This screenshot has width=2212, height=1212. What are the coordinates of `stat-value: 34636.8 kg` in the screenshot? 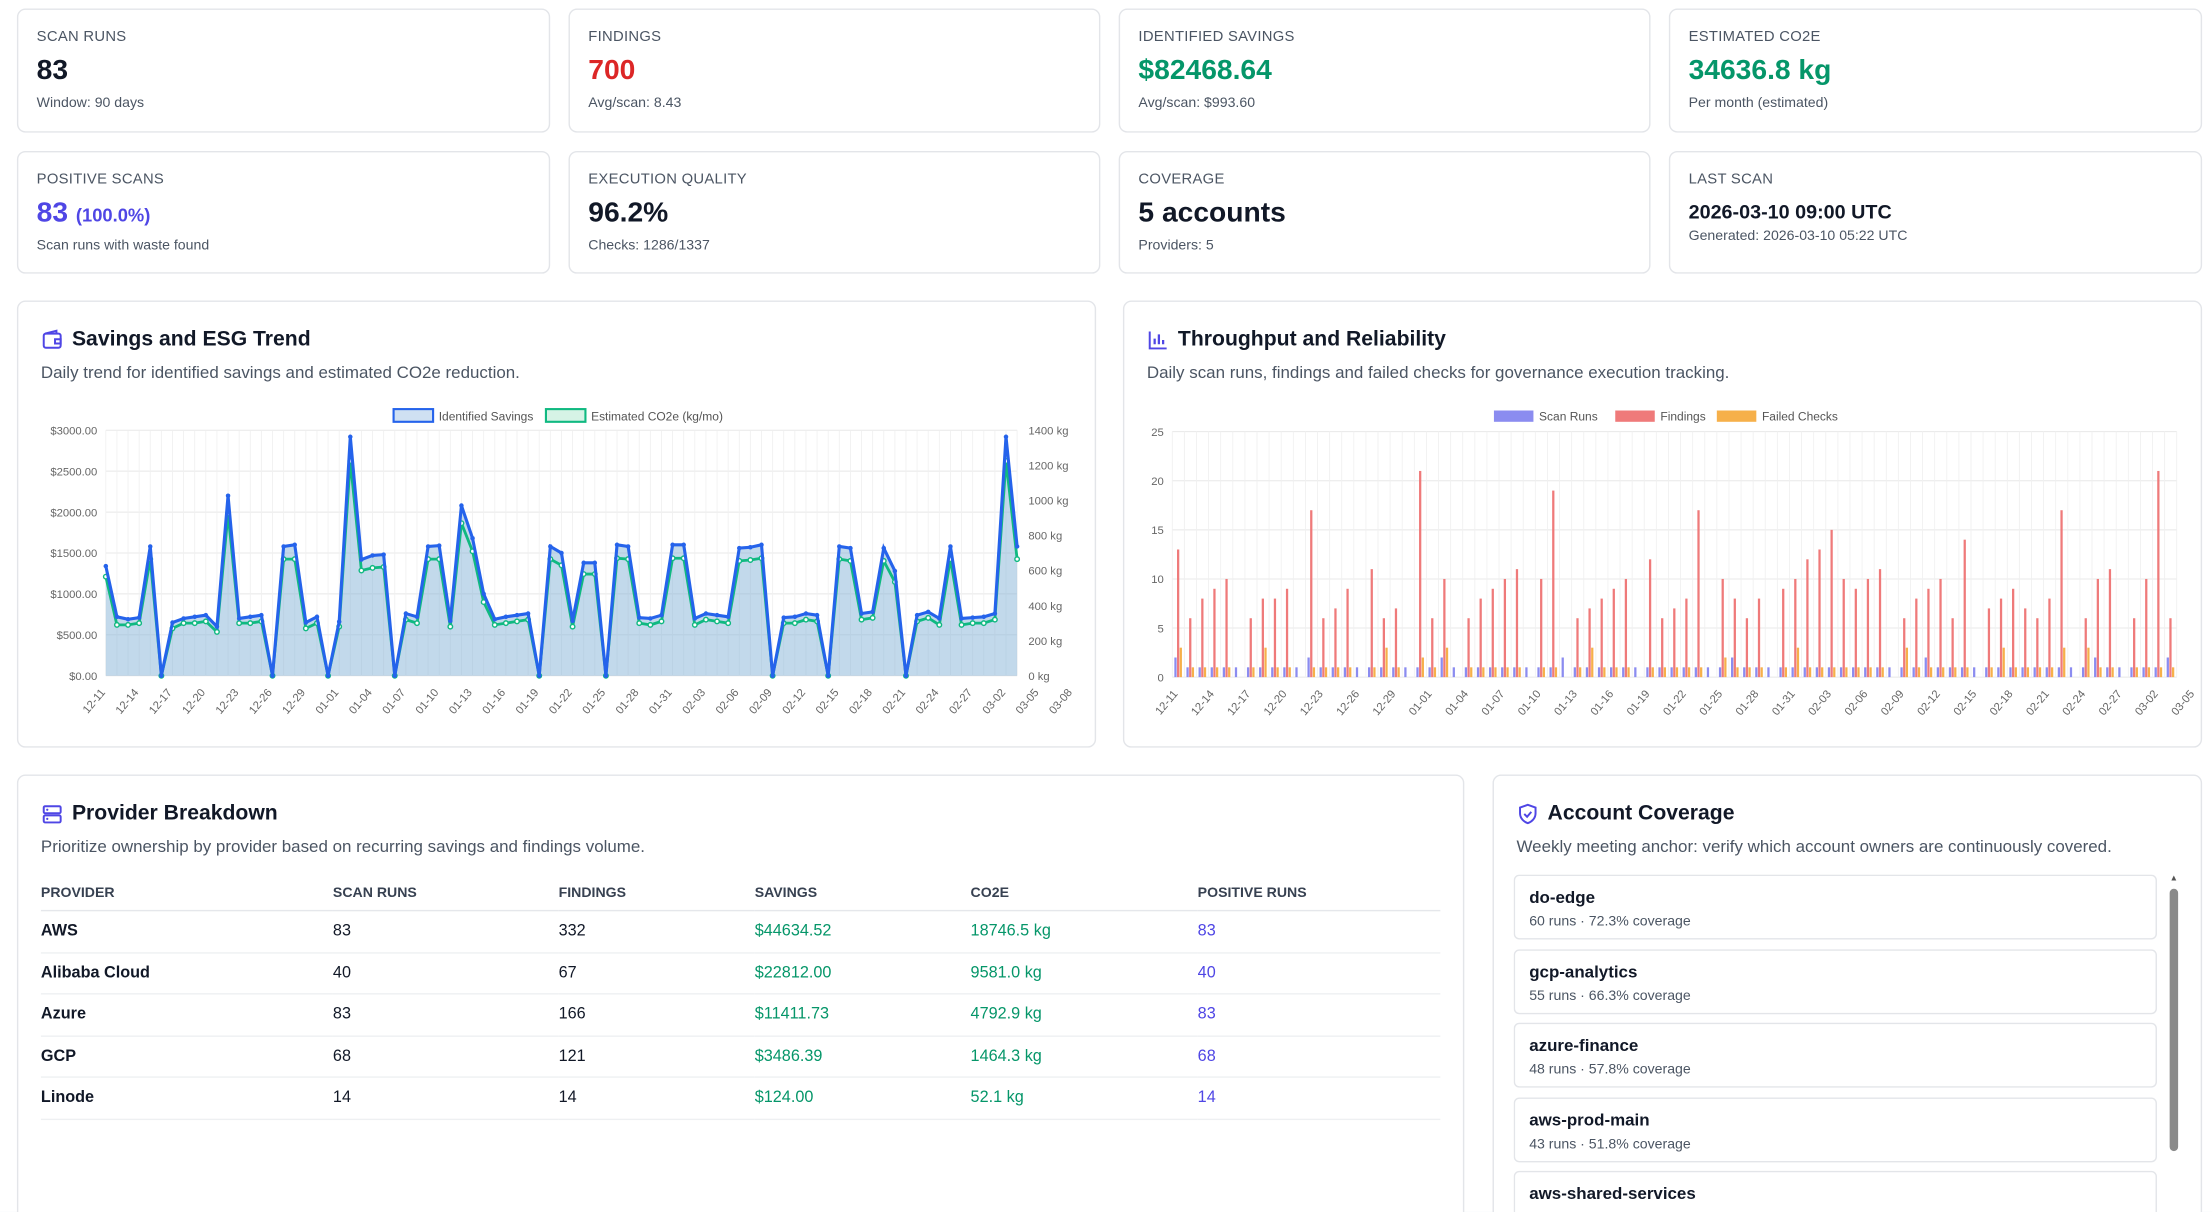 It's located at (1760, 71).